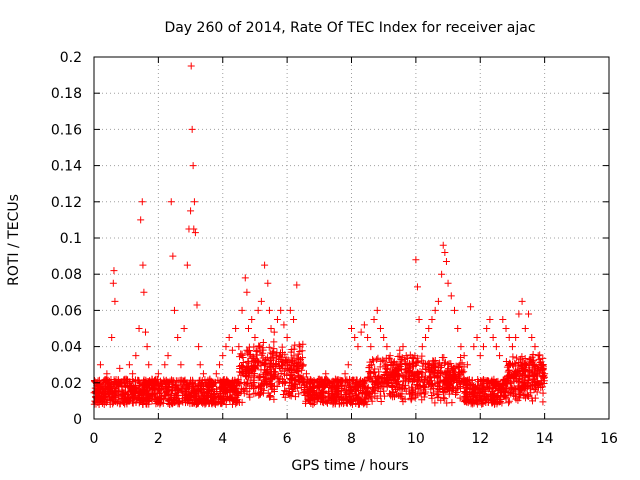  Describe the element at coordinates (66, 203) in the screenshot. I see `y-tick-label: 0.12` at that location.